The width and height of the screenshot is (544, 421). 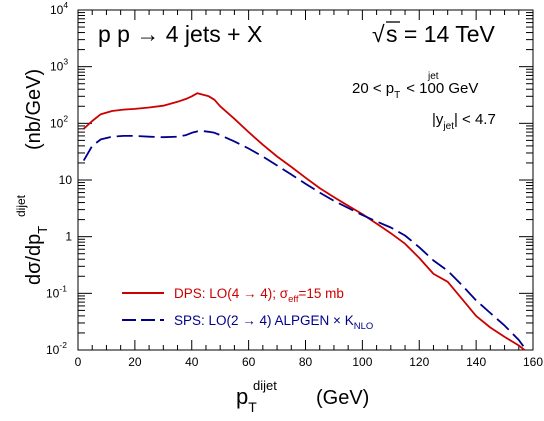 I want to click on y-tick-label: 1, so click(x=68, y=237).